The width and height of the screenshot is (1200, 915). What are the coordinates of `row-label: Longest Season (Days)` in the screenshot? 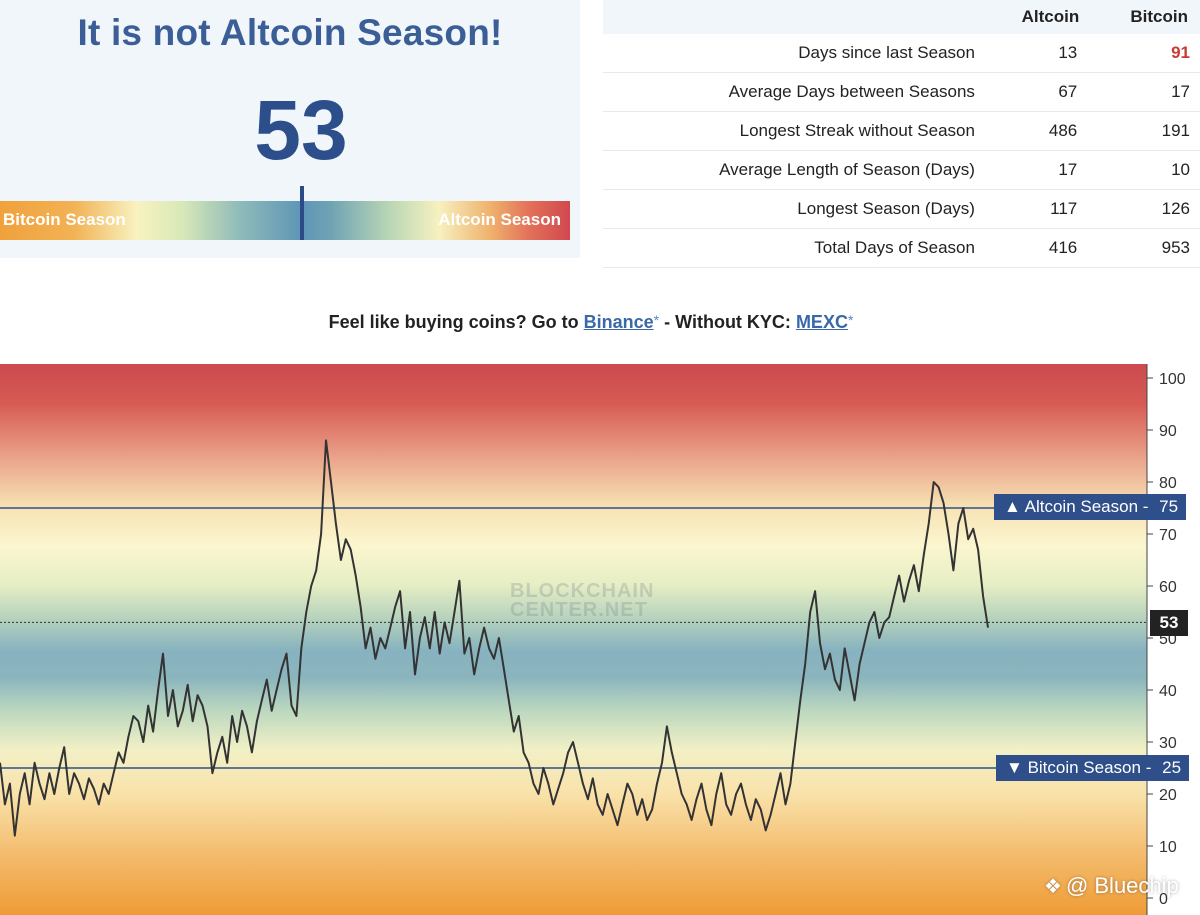 It's located at (801, 209).